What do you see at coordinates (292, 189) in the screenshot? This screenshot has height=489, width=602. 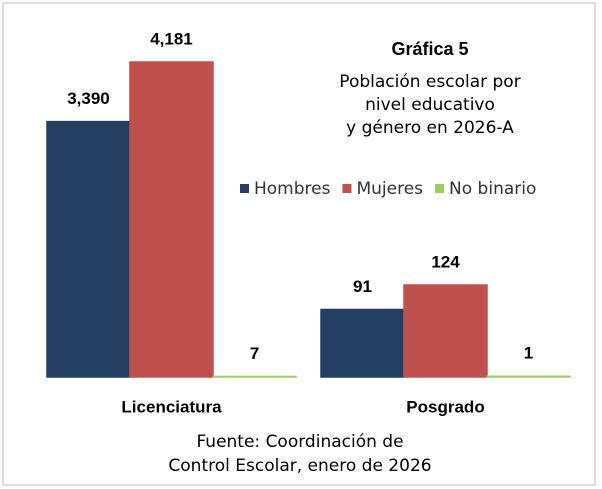 I see `legend-label: Hombres` at bounding box center [292, 189].